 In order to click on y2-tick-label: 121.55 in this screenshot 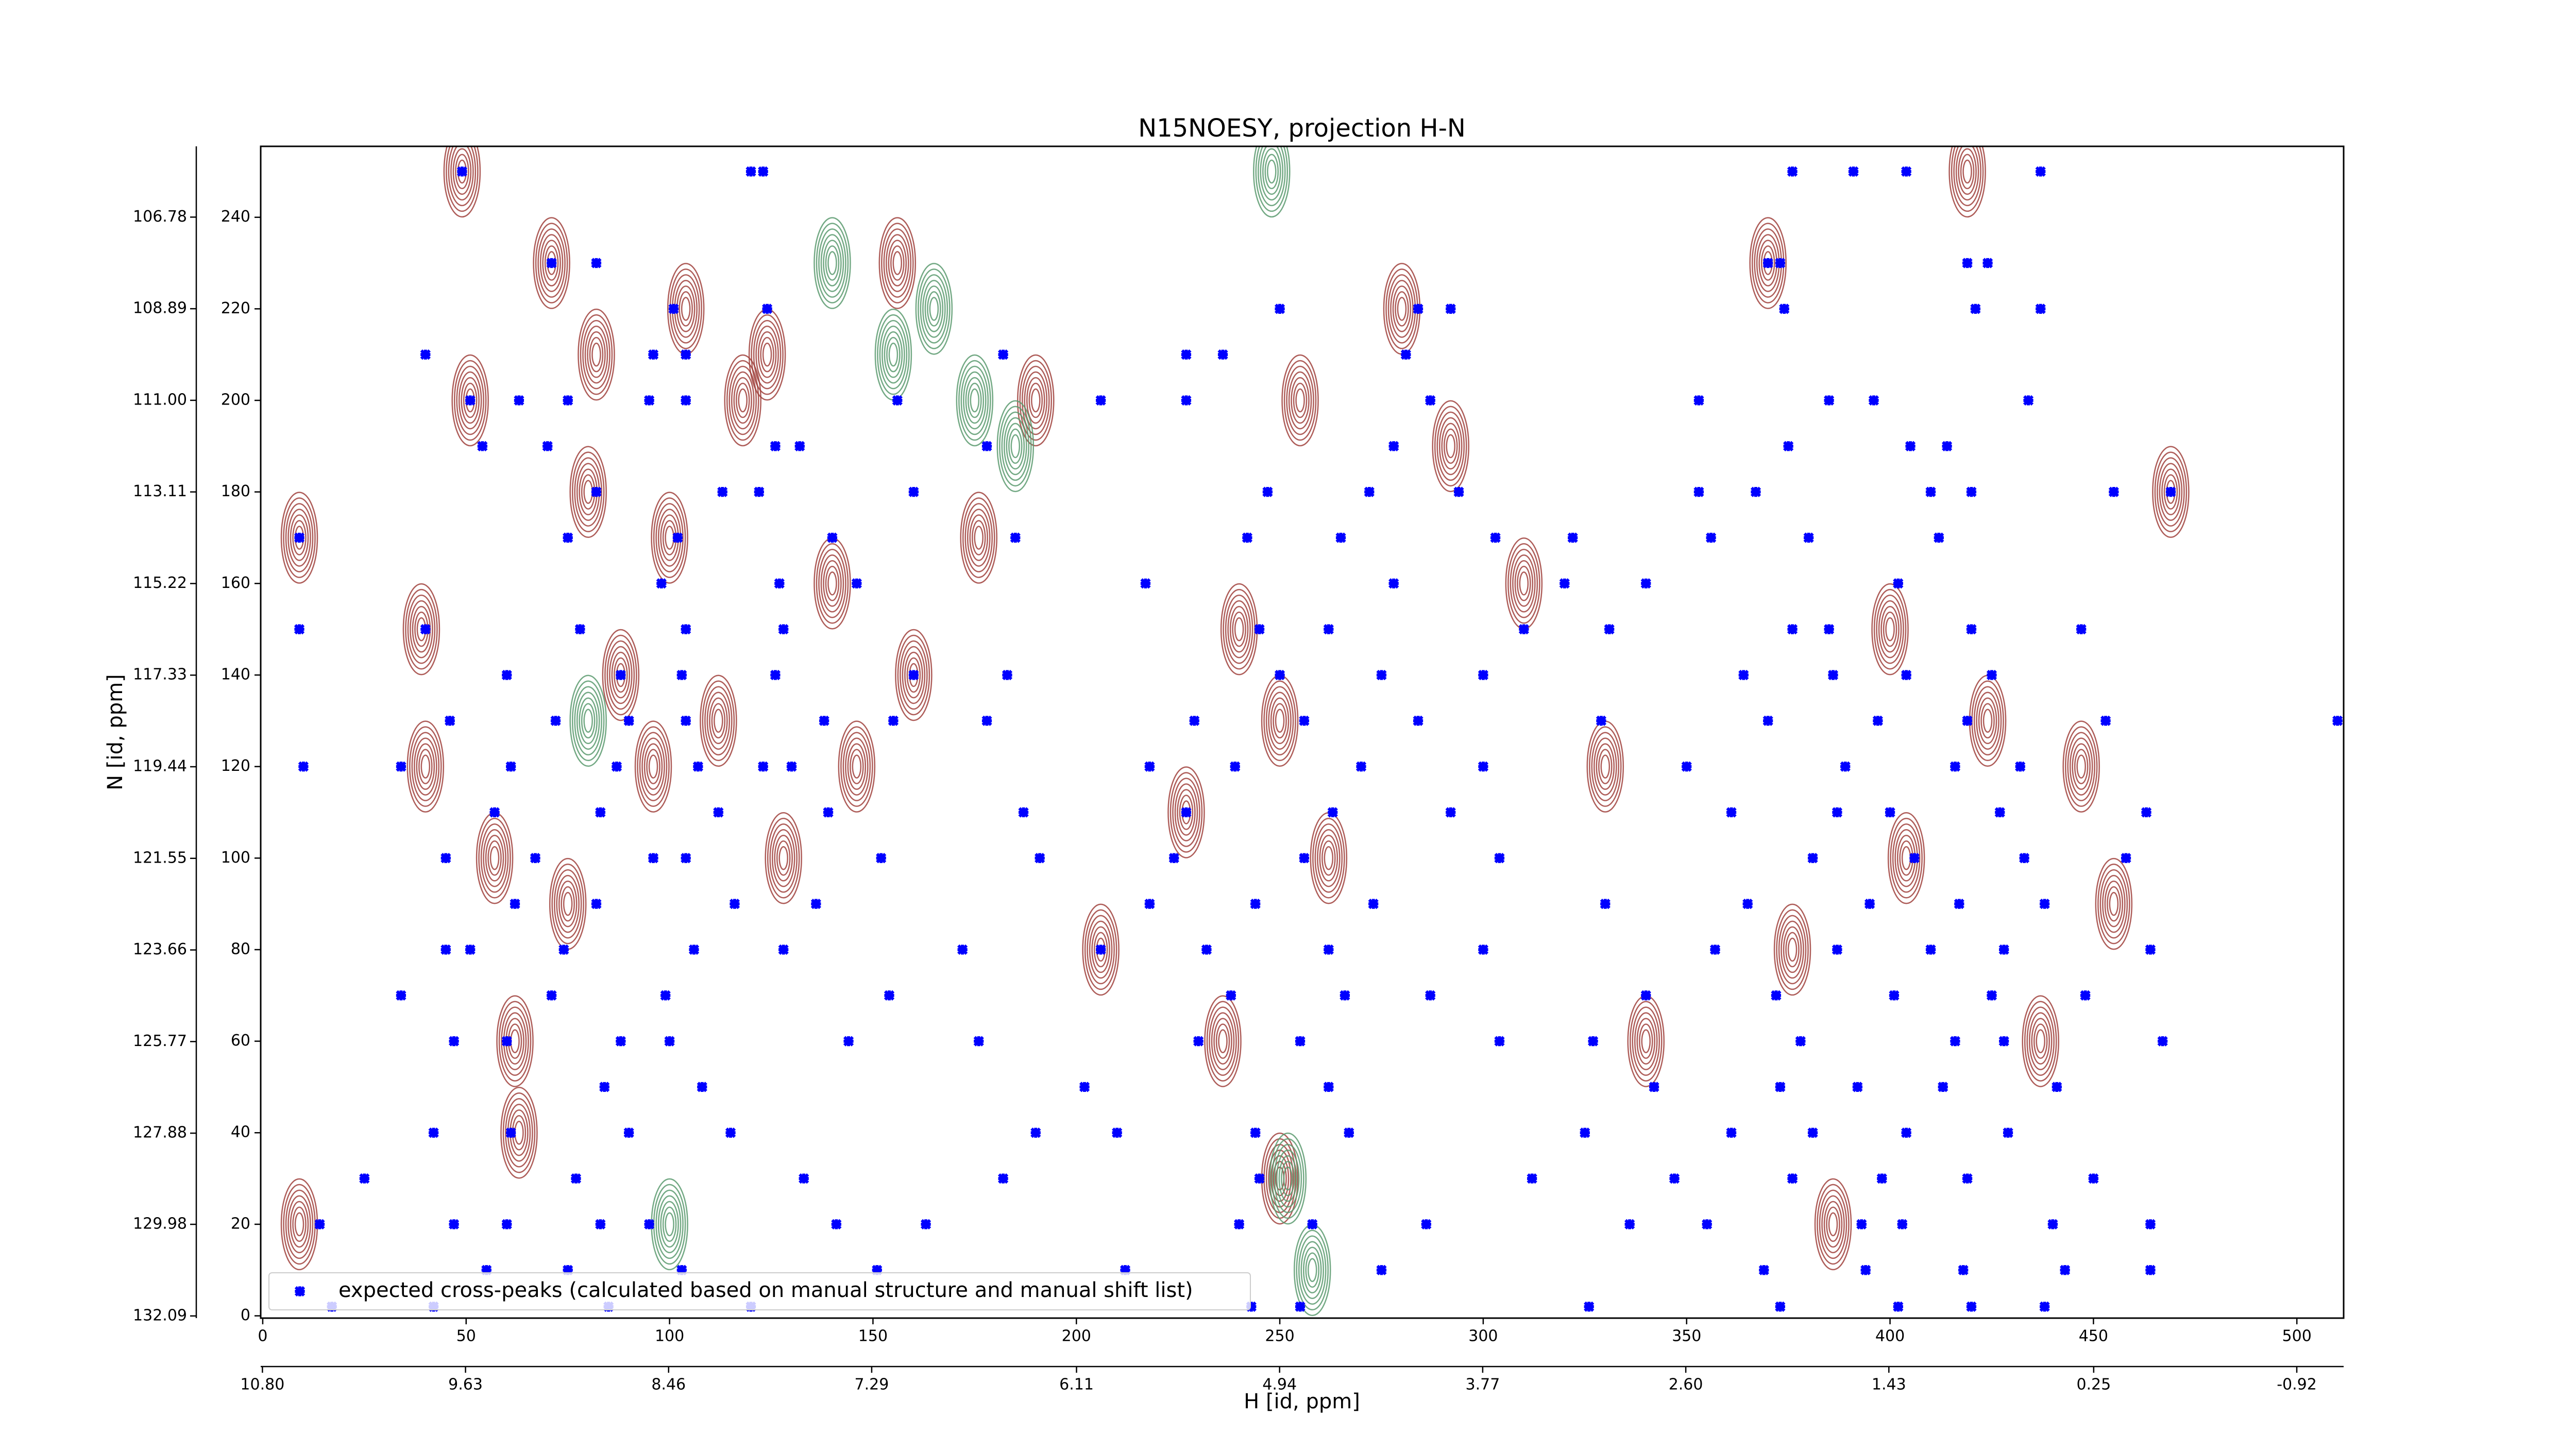, I will do `click(160, 858)`.